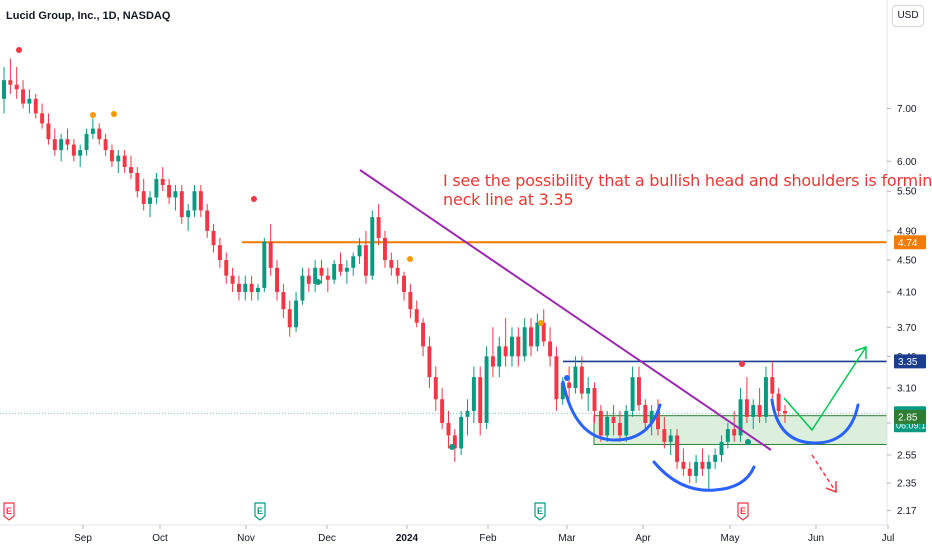  Describe the element at coordinates (907, 389) in the screenshot. I see `y-tick-label: 3.10` at that location.